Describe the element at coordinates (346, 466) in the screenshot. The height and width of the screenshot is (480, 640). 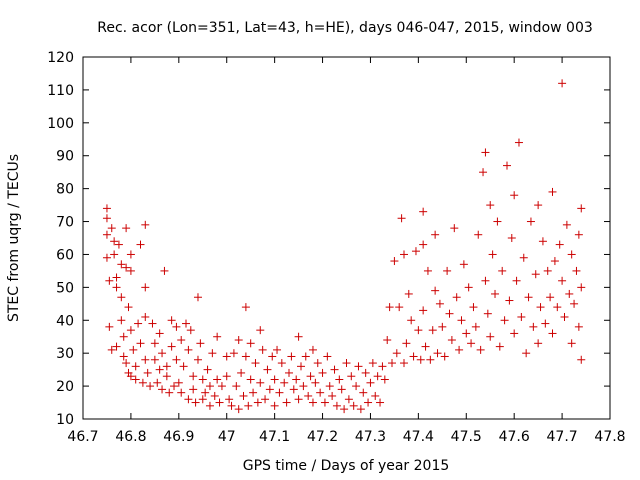
I see `x-axis-label: GPS time / Days of year 2015` at that location.